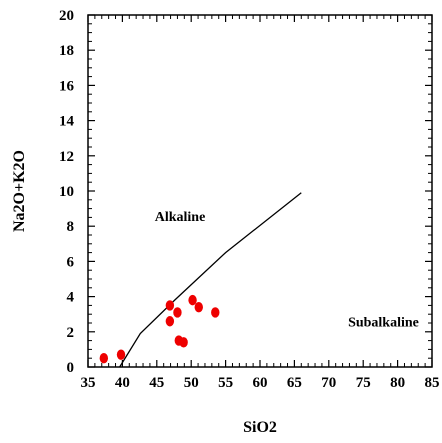 Image resolution: width=442 pixels, height=443 pixels. Describe the element at coordinates (66, 157) in the screenshot. I see `y-tick-label: 12` at that location.